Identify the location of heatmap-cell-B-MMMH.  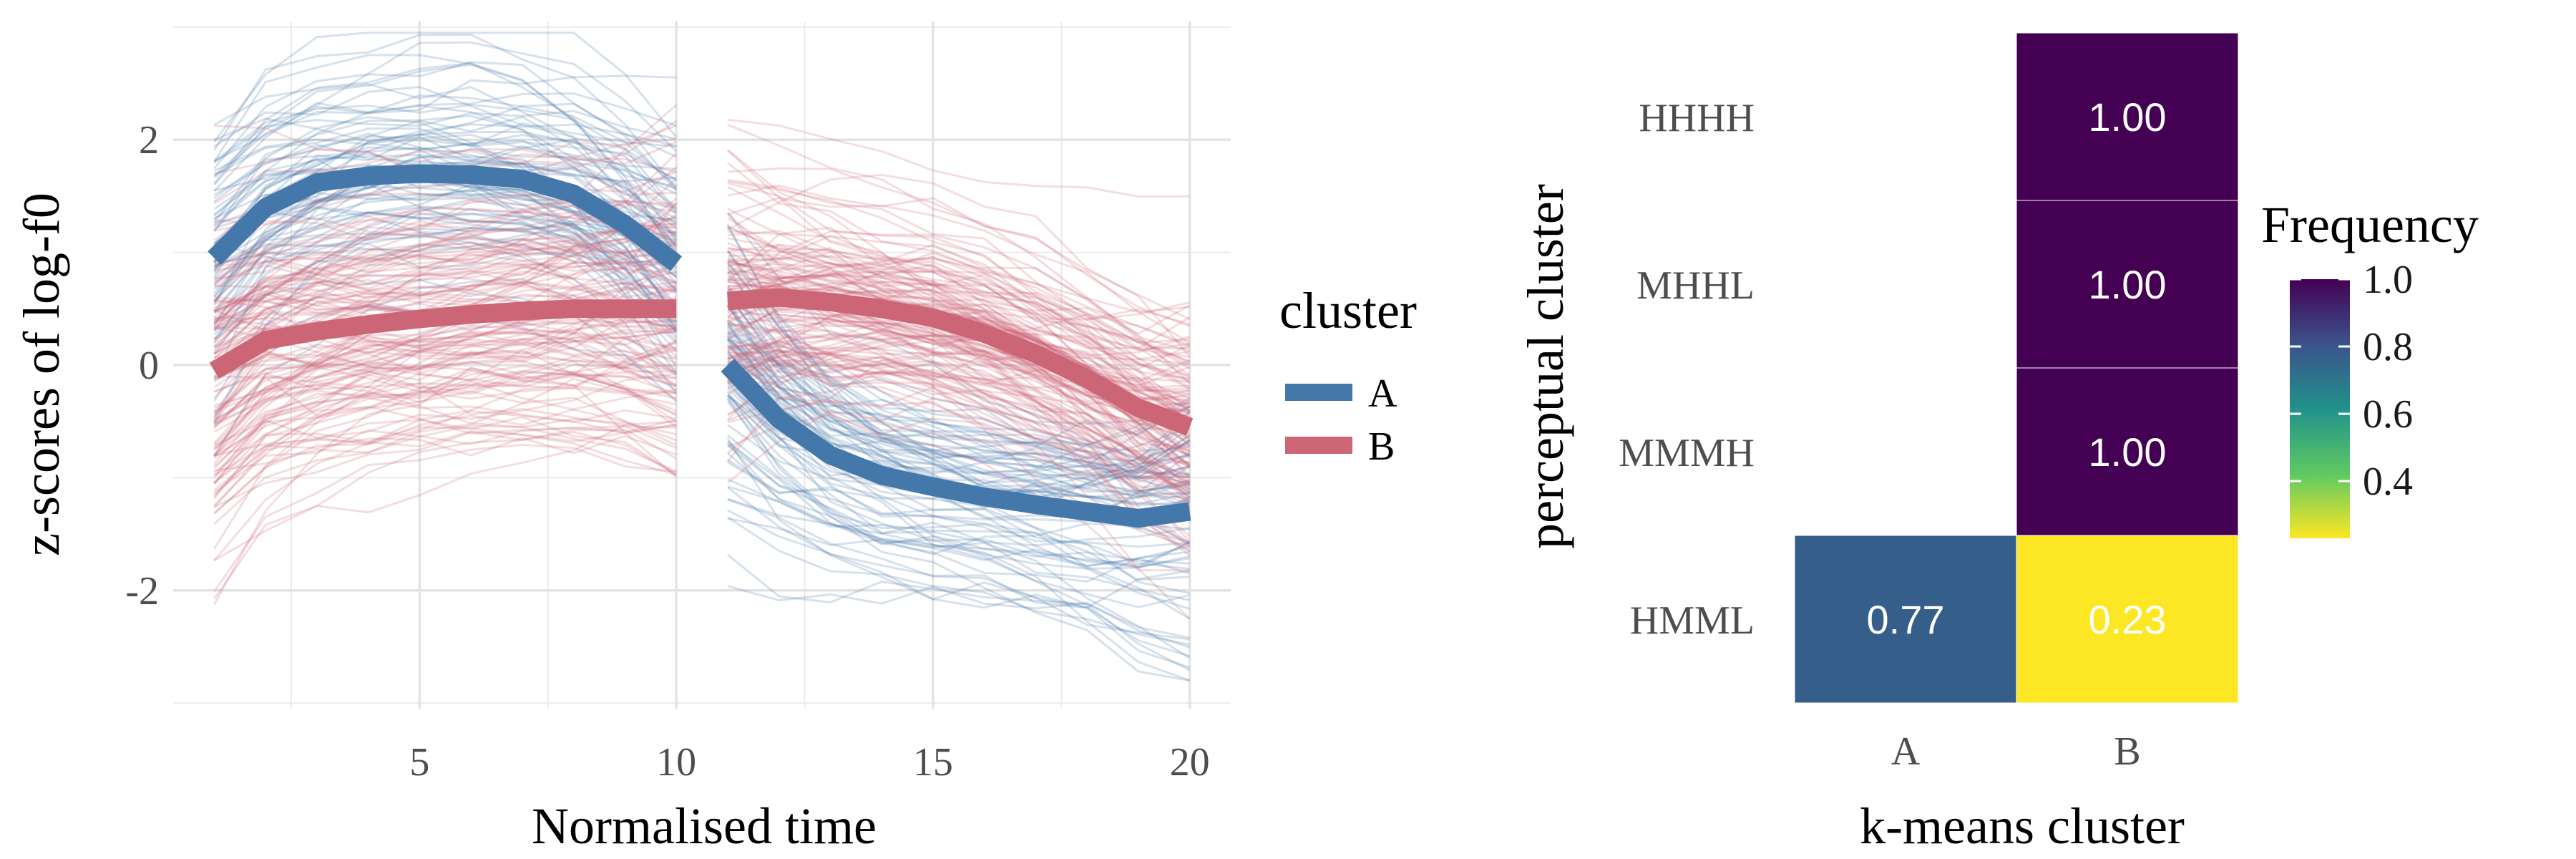
(2127, 451).